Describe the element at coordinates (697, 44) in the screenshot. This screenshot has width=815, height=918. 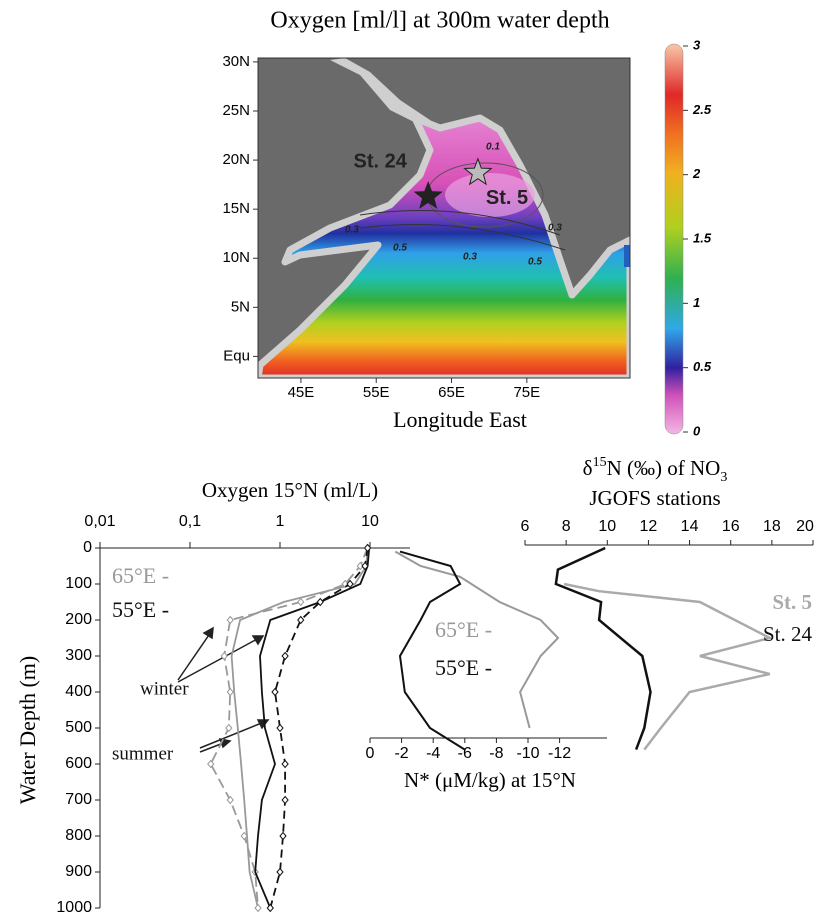
I see `colorbar-tick-label: 3` at that location.